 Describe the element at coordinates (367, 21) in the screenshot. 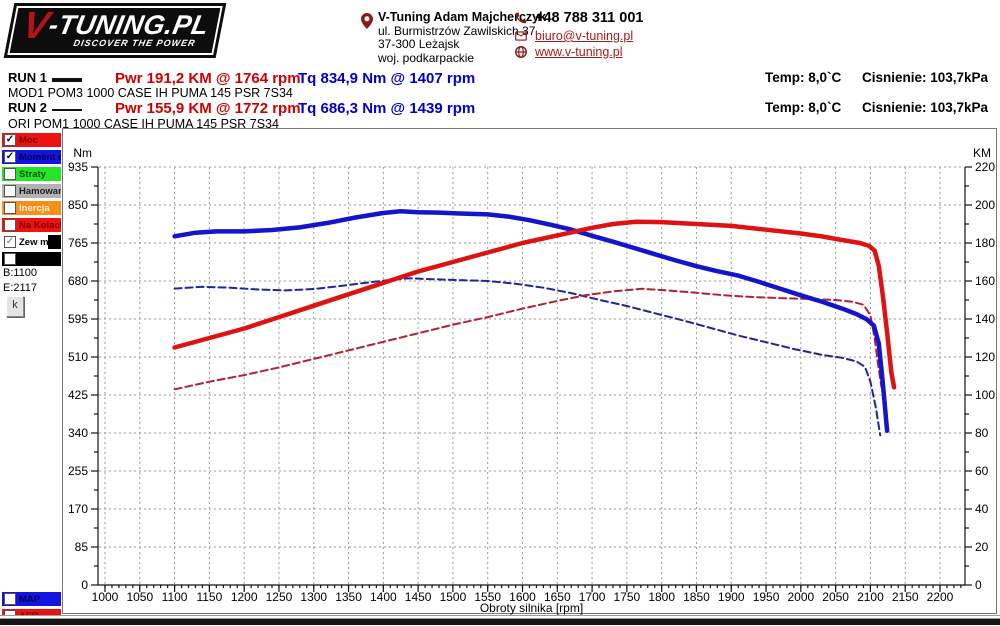

I see `location-pin-icon` at that location.